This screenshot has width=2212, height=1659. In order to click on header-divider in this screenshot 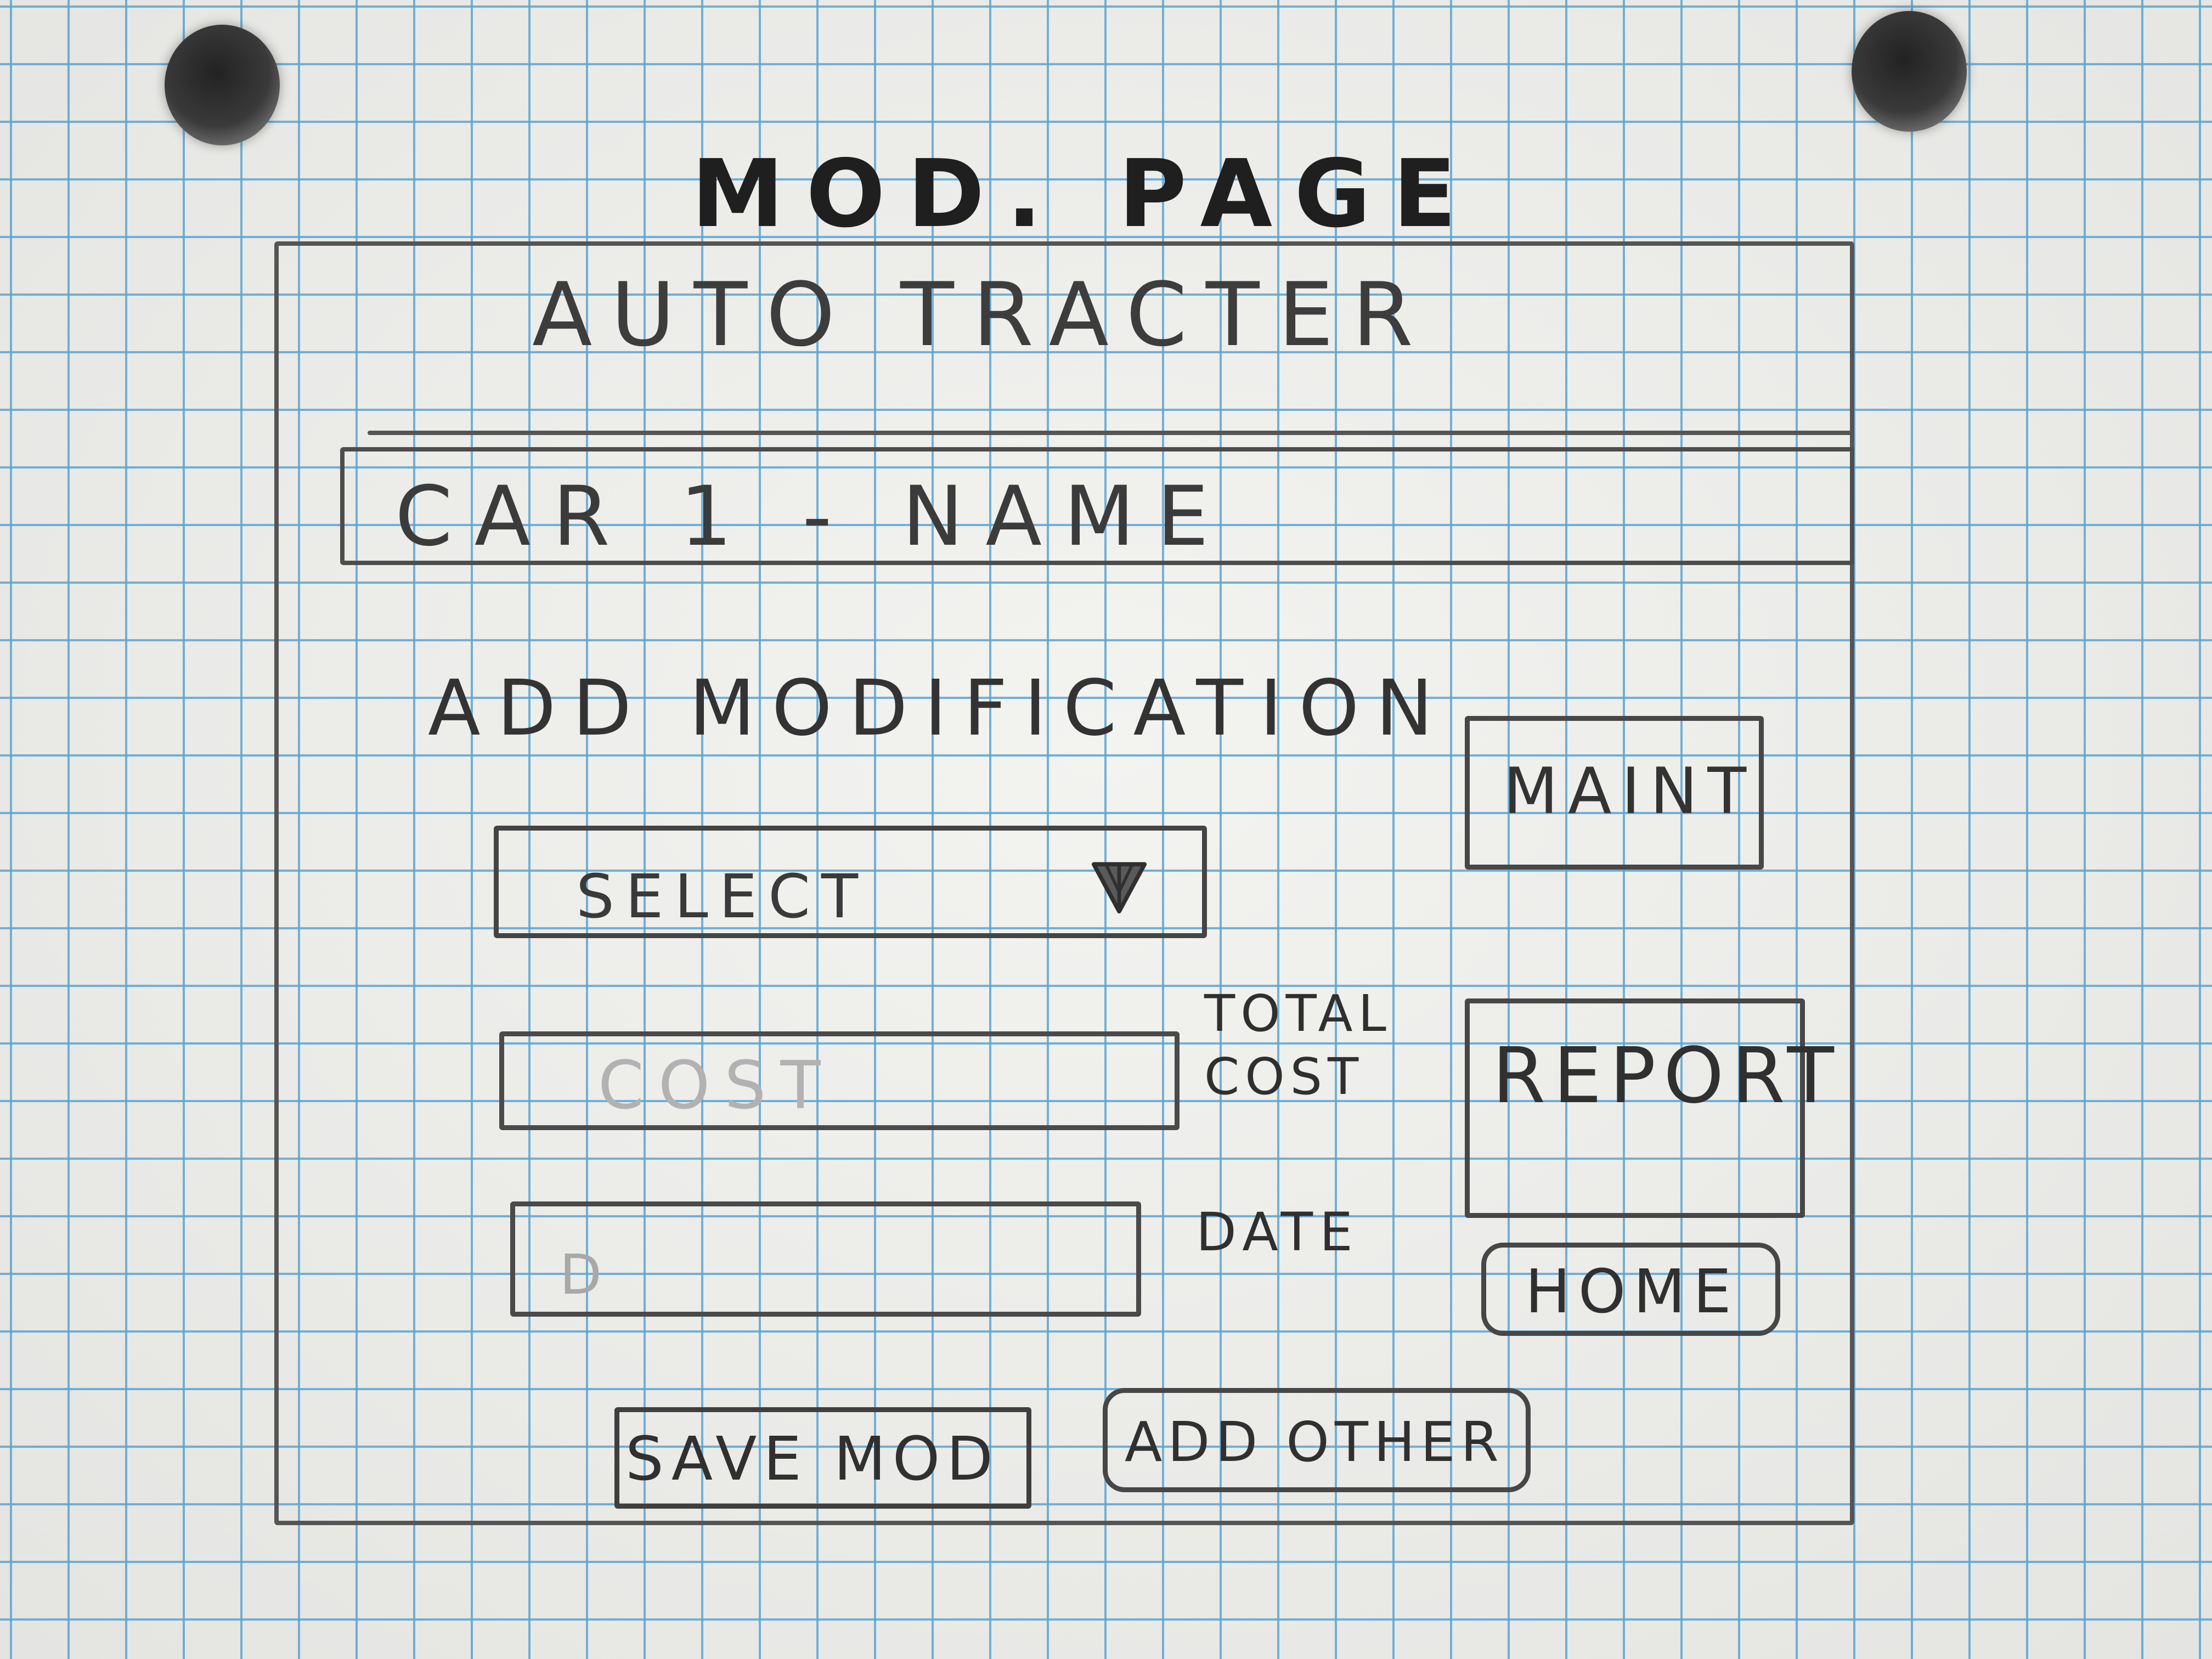, I will do `click(1111, 433)`.